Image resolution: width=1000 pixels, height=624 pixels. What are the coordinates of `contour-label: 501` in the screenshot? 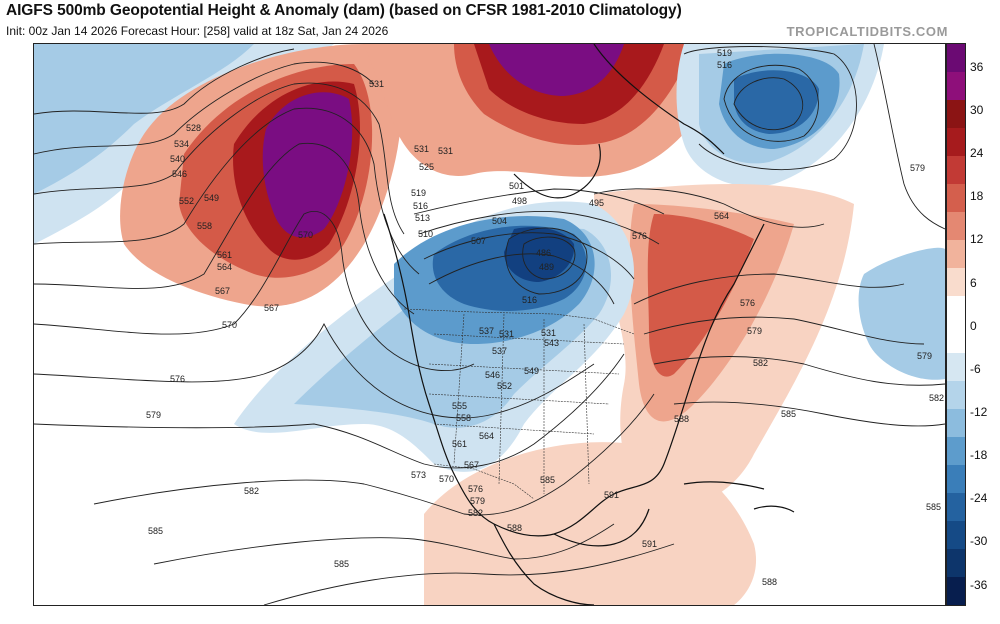 It's located at (516, 186).